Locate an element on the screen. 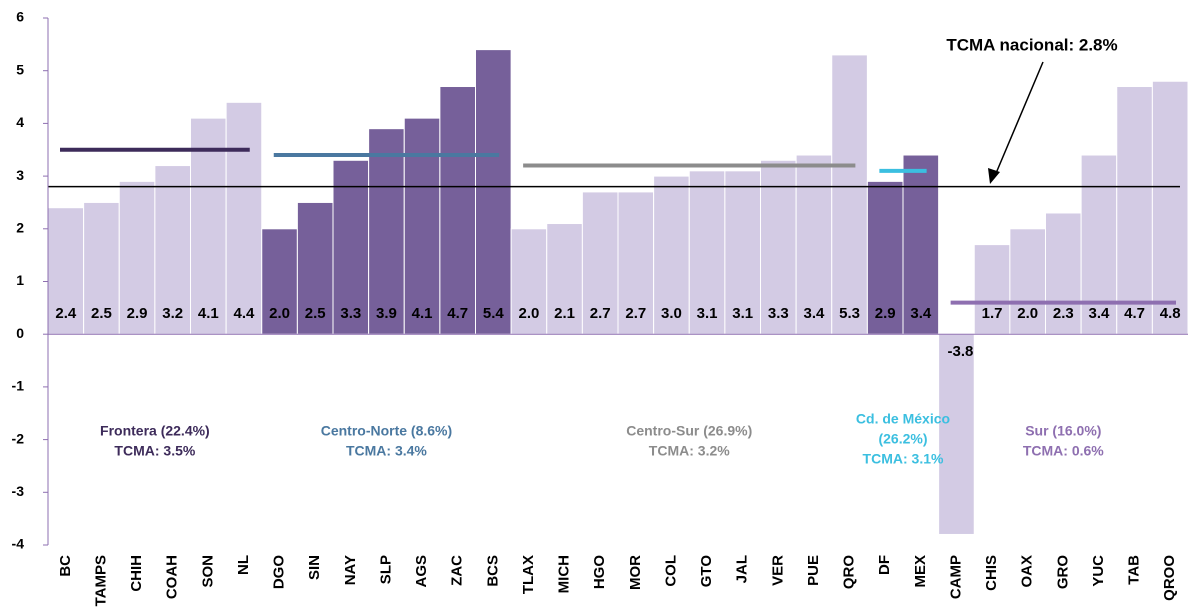 This screenshot has height=614, width=1188. region-label: TCMA: 3.2% is located at coordinates (689, 451).